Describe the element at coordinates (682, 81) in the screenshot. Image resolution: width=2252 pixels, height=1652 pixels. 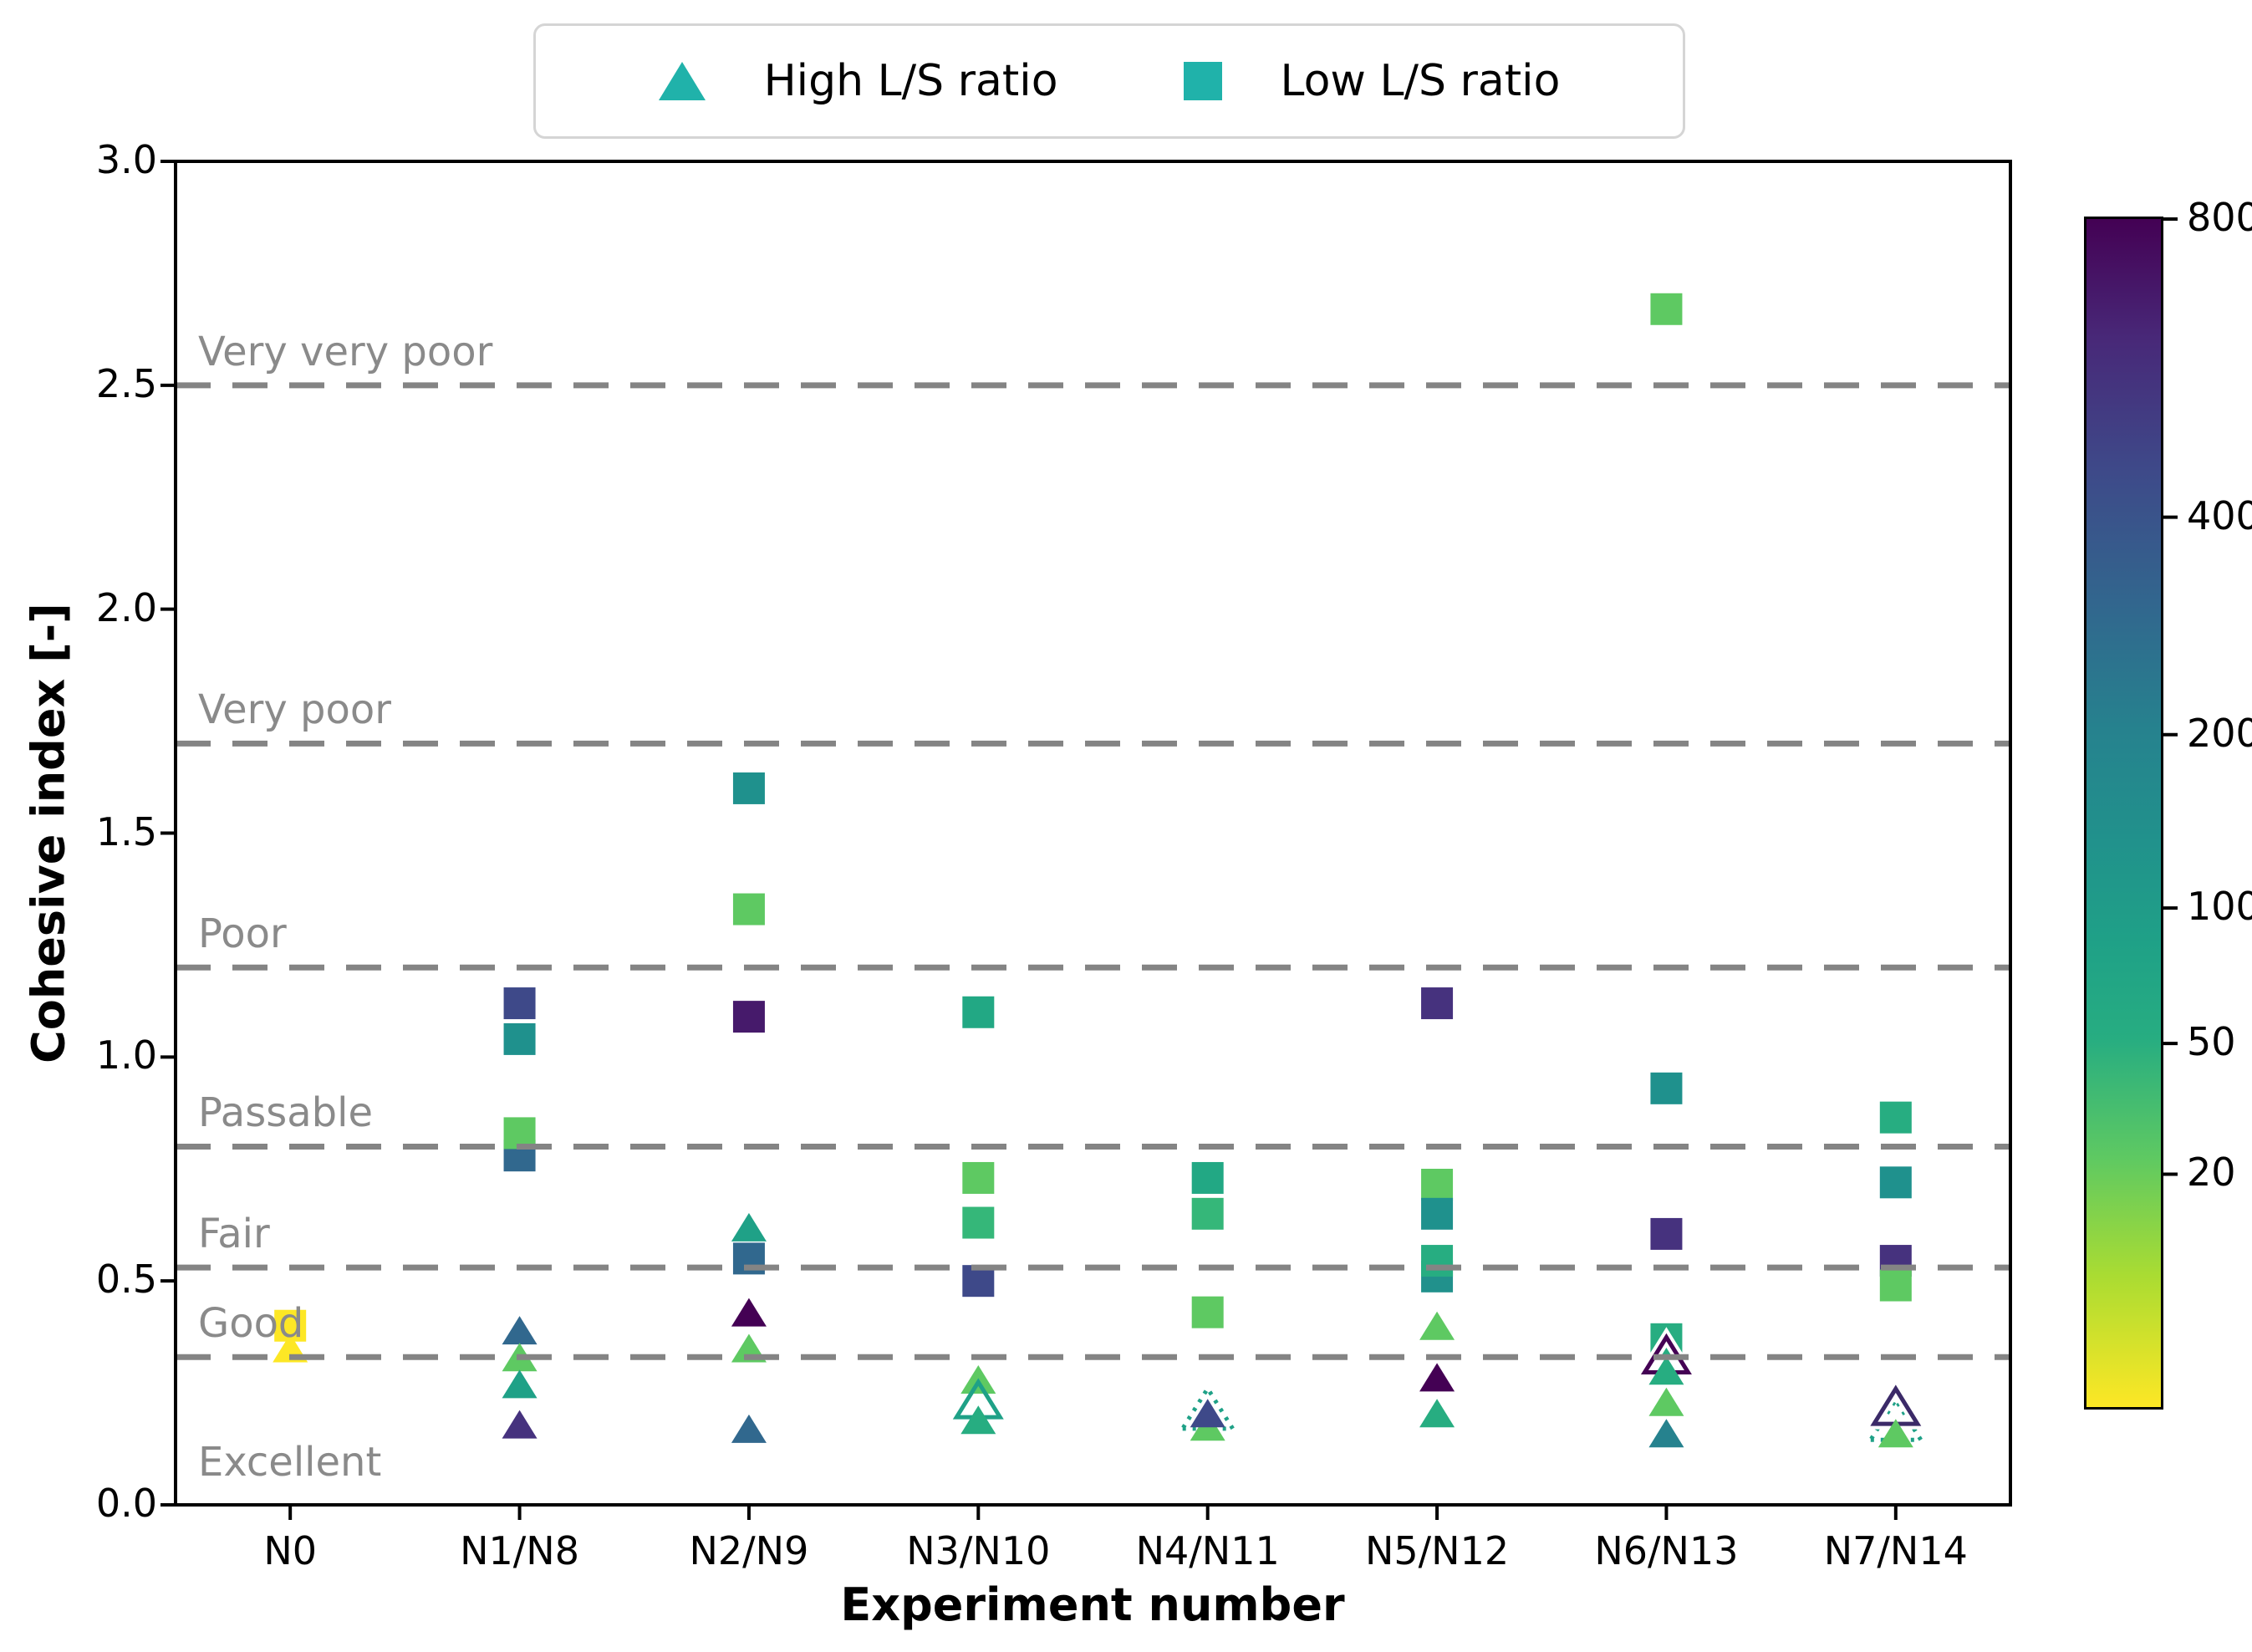
I see `triangle-marker-icon` at that location.